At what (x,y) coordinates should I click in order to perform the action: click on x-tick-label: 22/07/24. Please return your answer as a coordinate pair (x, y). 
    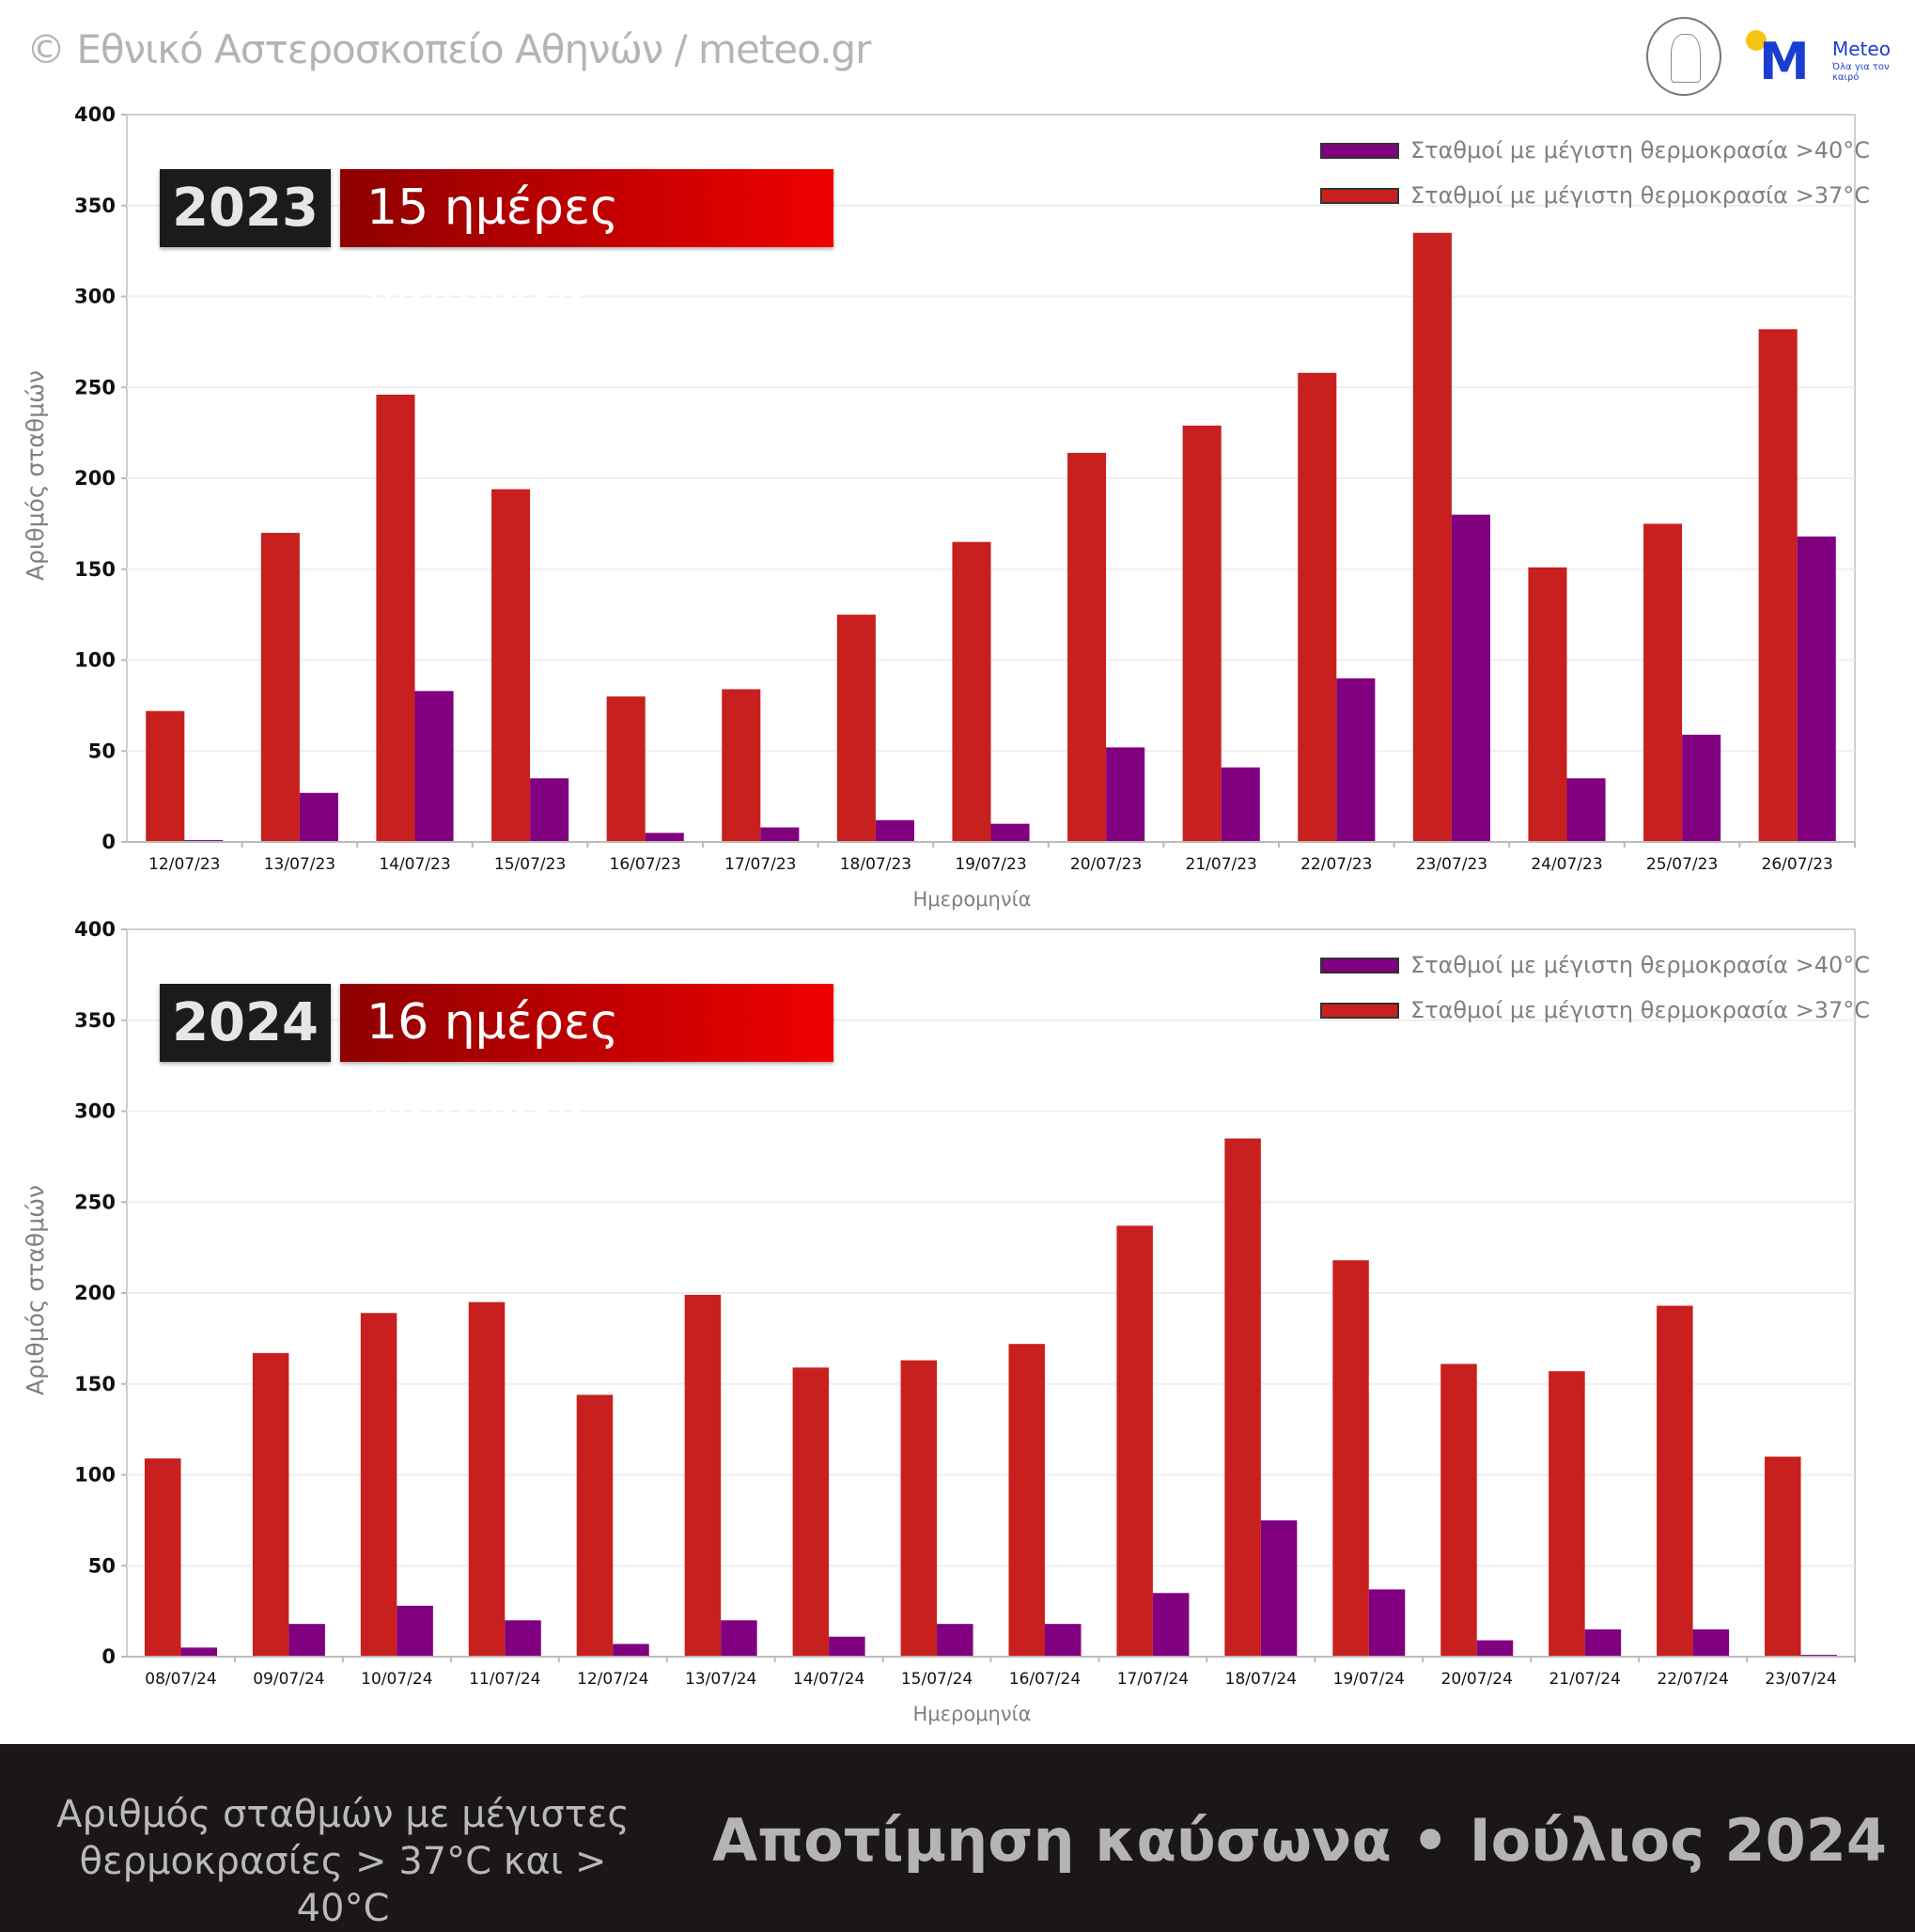
    Looking at the image, I should click on (1692, 1679).